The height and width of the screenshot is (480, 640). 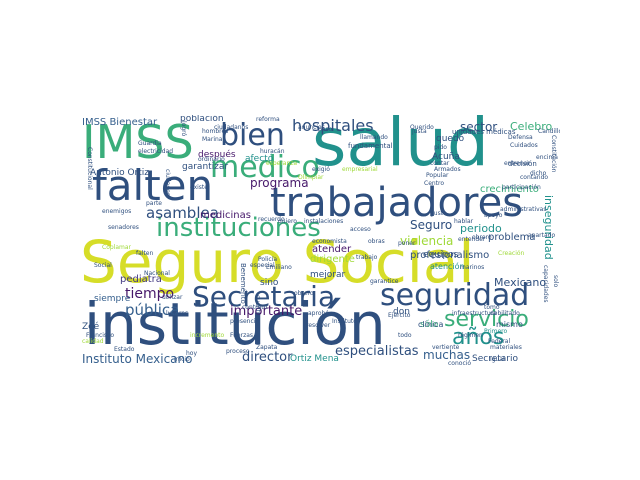 I want to click on word: Social, so click(x=103, y=265).